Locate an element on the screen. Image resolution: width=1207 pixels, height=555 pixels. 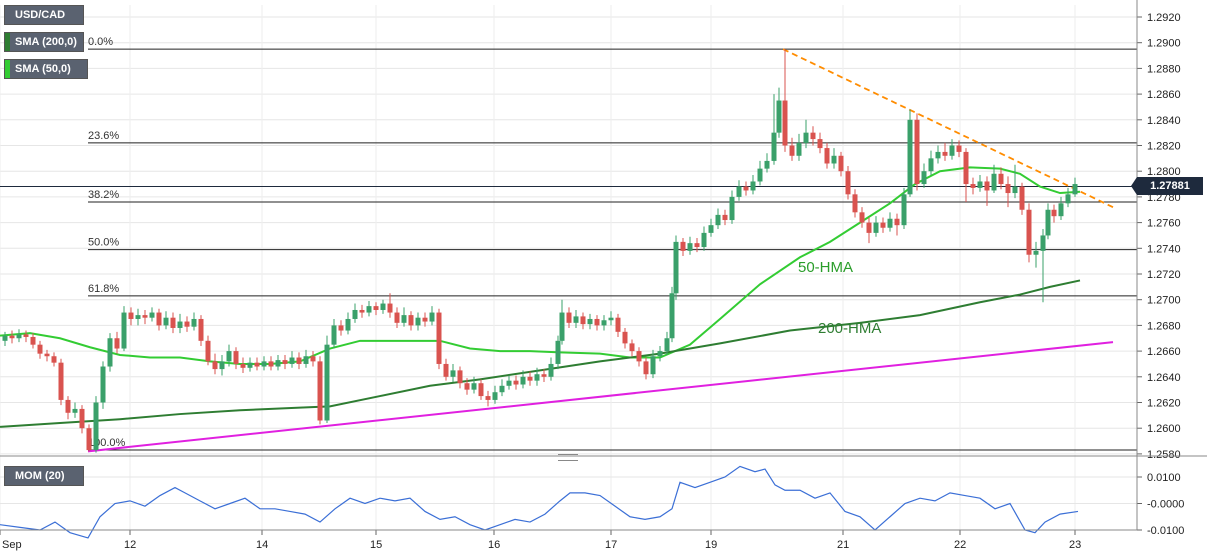
fib-label: 50.0% is located at coordinates (103, 243).